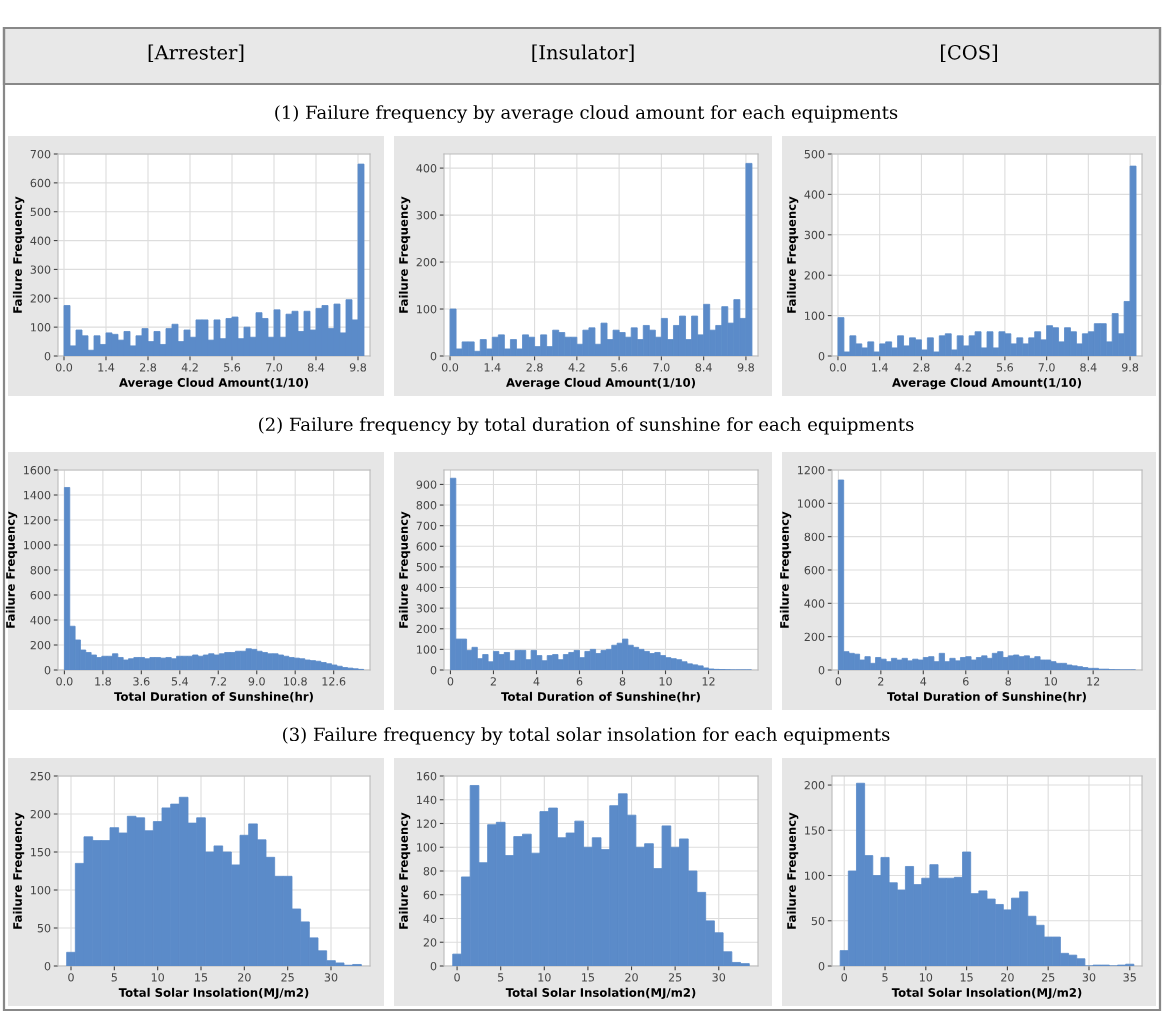 The image size is (1172, 1014). Describe the element at coordinates (586, 426) in the screenshot. I see `text: (2) Failure frequency by total duration of sunshine for each equipments` at that location.